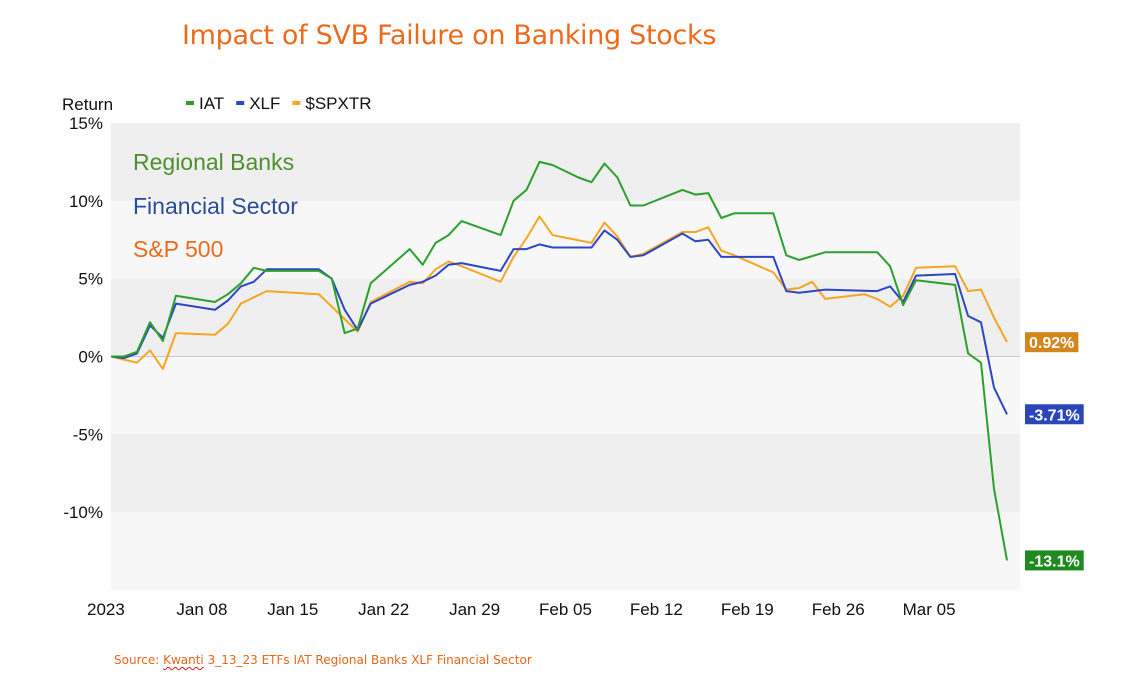  Describe the element at coordinates (90, 279) in the screenshot. I see `y-tick-label: 5%` at that location.